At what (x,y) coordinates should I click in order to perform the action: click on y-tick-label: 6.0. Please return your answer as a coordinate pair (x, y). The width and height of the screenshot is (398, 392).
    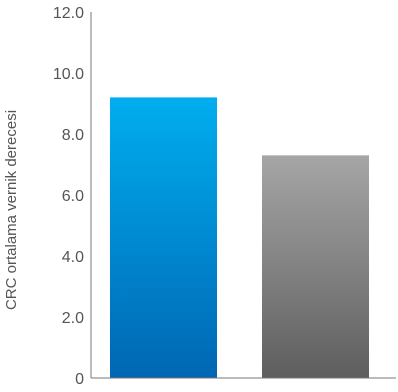
    Looking at the image, I should click on (73, 196).